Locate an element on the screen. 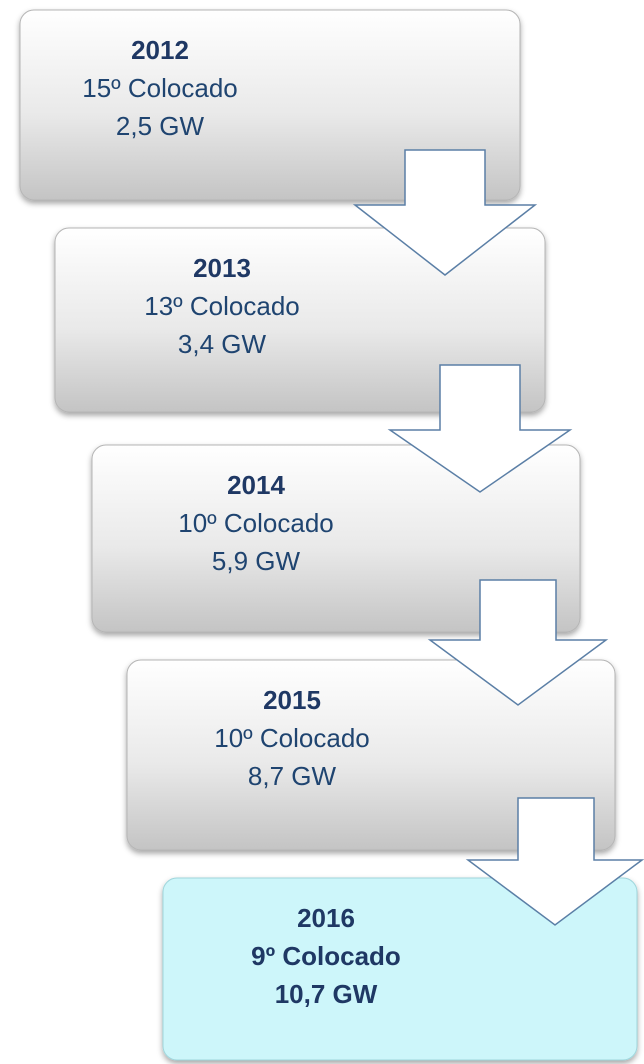 The image size is (644, 1064). step-rank: 9º Colocado is located at coordinates (326, 956).